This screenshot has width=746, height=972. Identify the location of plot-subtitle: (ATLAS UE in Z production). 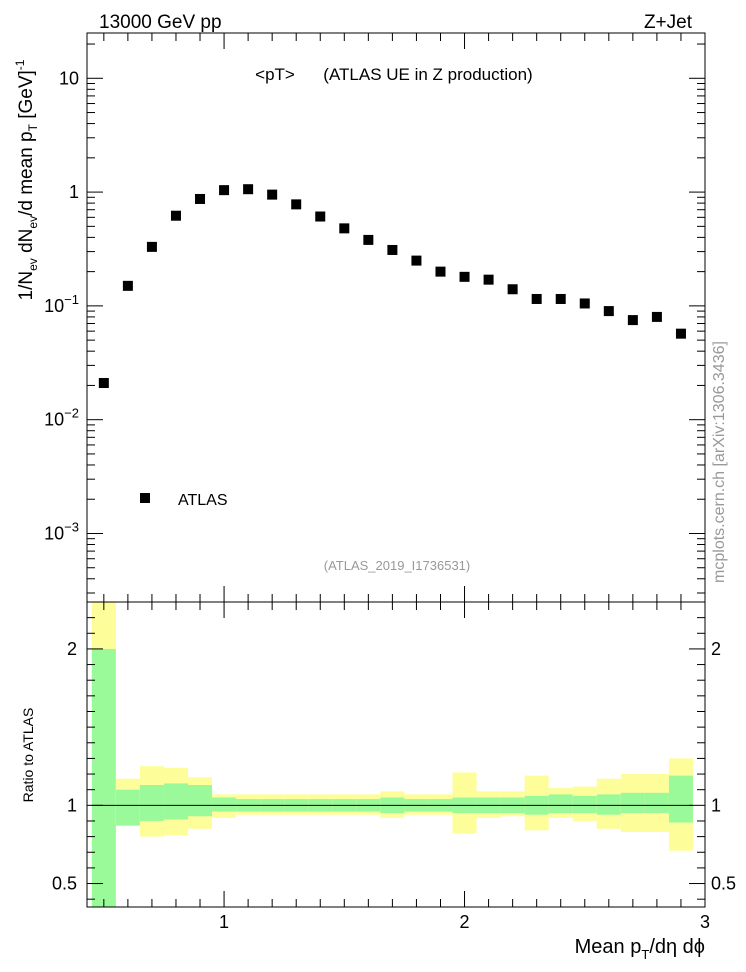
(427, 74).